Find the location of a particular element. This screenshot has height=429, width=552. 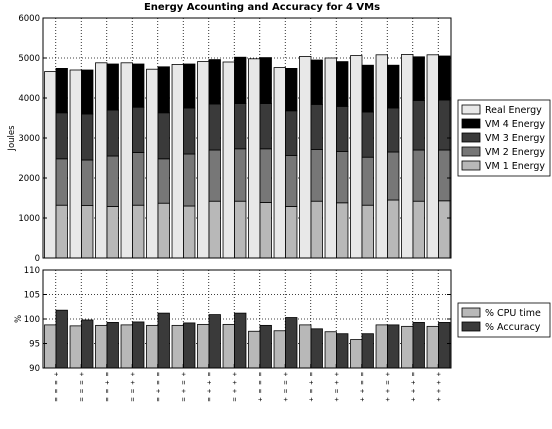

energy-y-tick-label: 5000 is located at coordinates (29, 59).